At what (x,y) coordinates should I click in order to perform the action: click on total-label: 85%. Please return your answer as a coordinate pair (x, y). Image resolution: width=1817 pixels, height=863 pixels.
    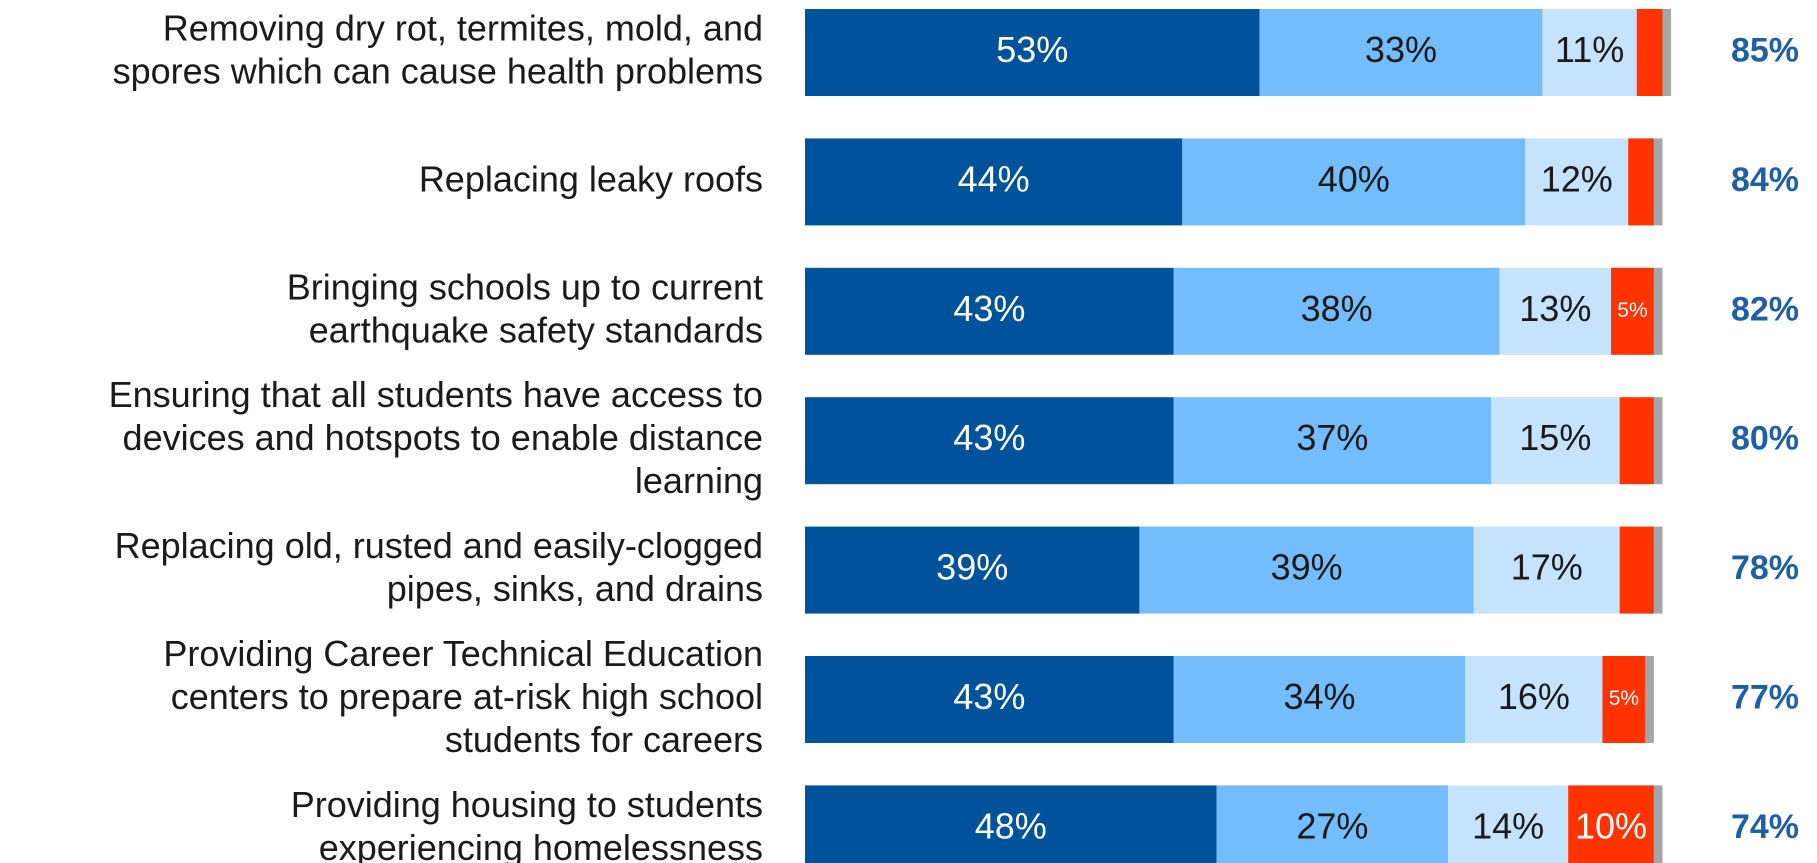
    Looking at the image, I should click on (1765, 50).